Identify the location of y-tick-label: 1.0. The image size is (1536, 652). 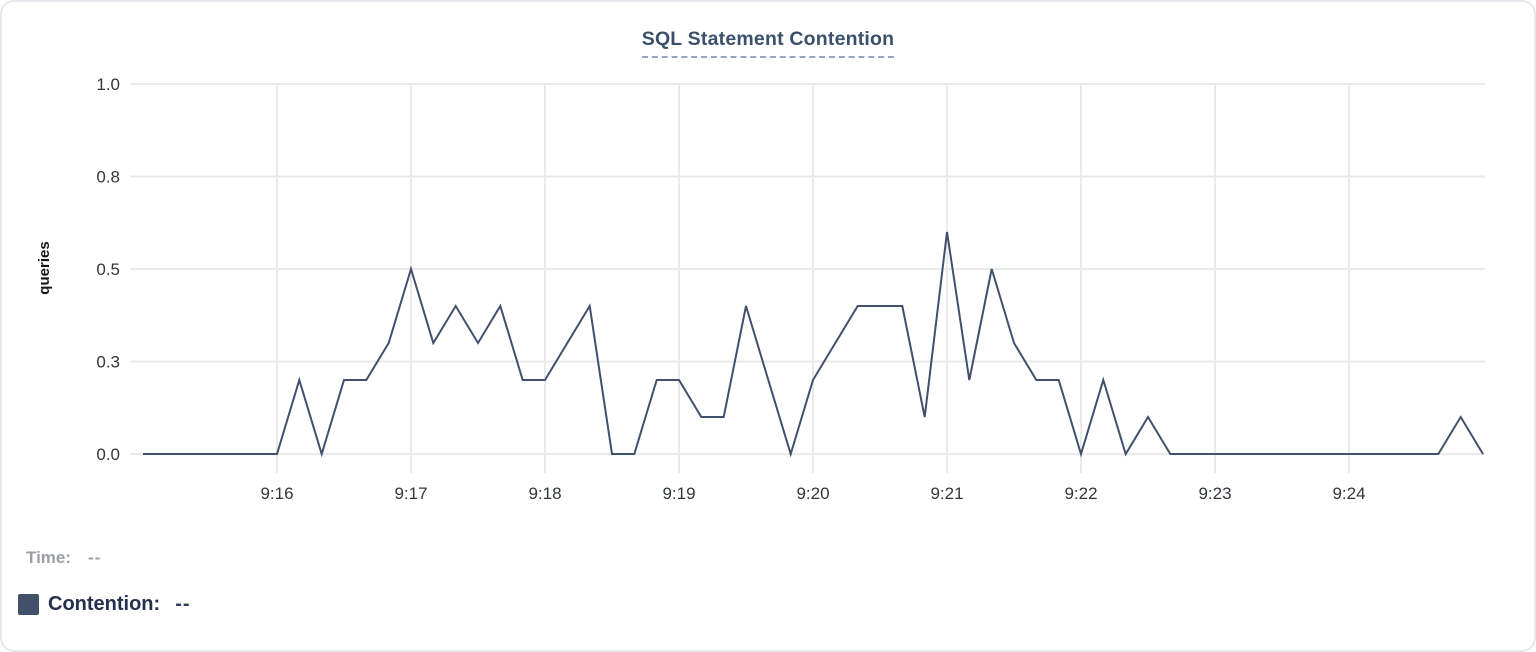
(108, 84).